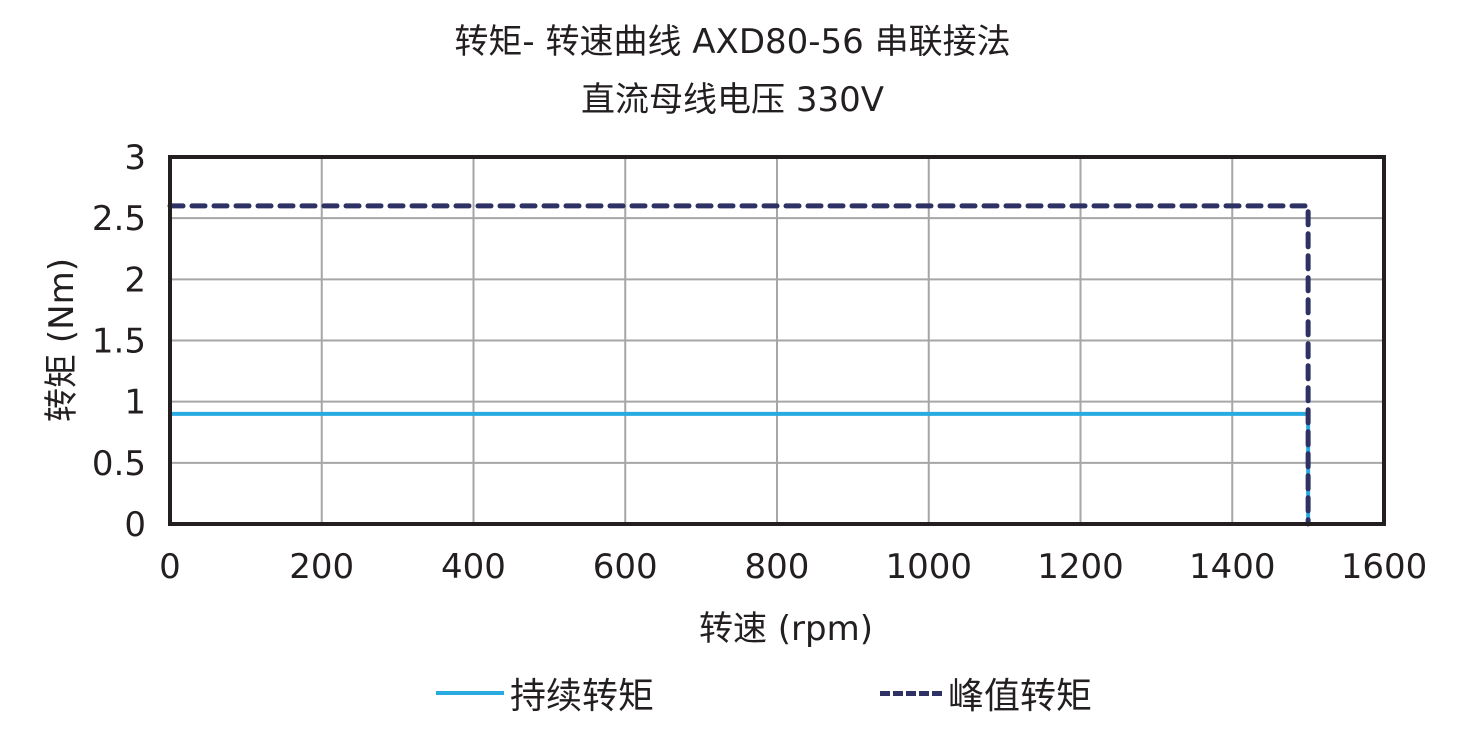 This screenshot has width=1465, height=753. What do you see at coordinates (740, 467) in the screenshot?
I see `continuous-torque-line` at bounding box center [740, 467].